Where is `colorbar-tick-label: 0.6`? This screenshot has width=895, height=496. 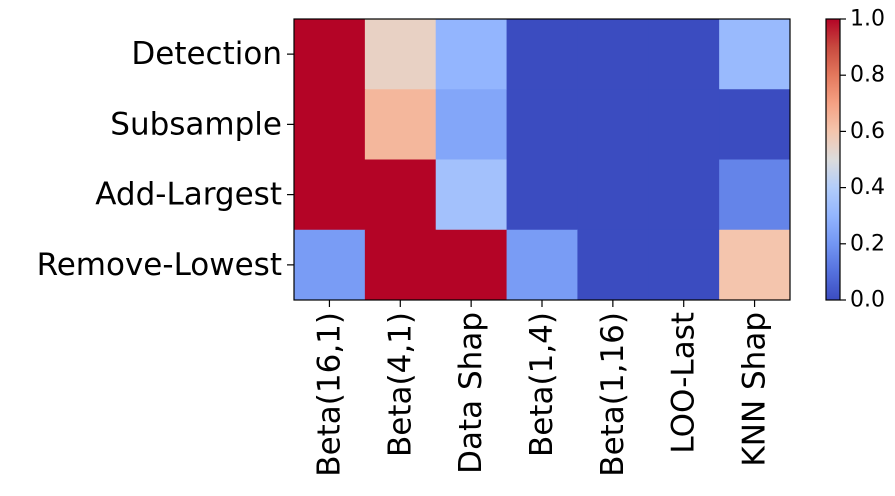
colorbar-tick-label: 0.6 is located at coordinates (867, 131).